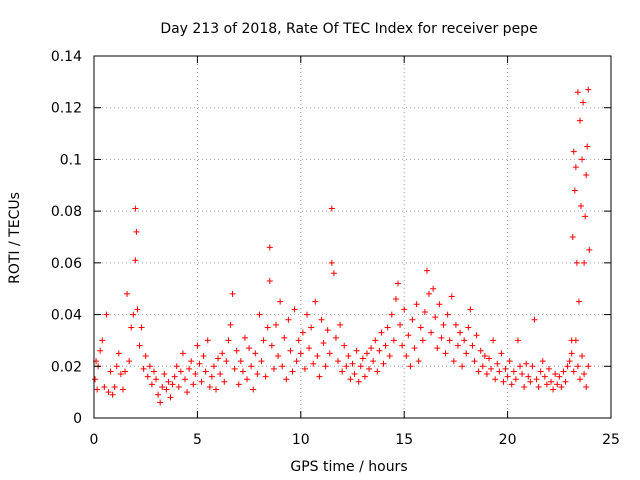 The image size is (640, 480). I want to click on x-tick-label: 15, so click(404, 440).